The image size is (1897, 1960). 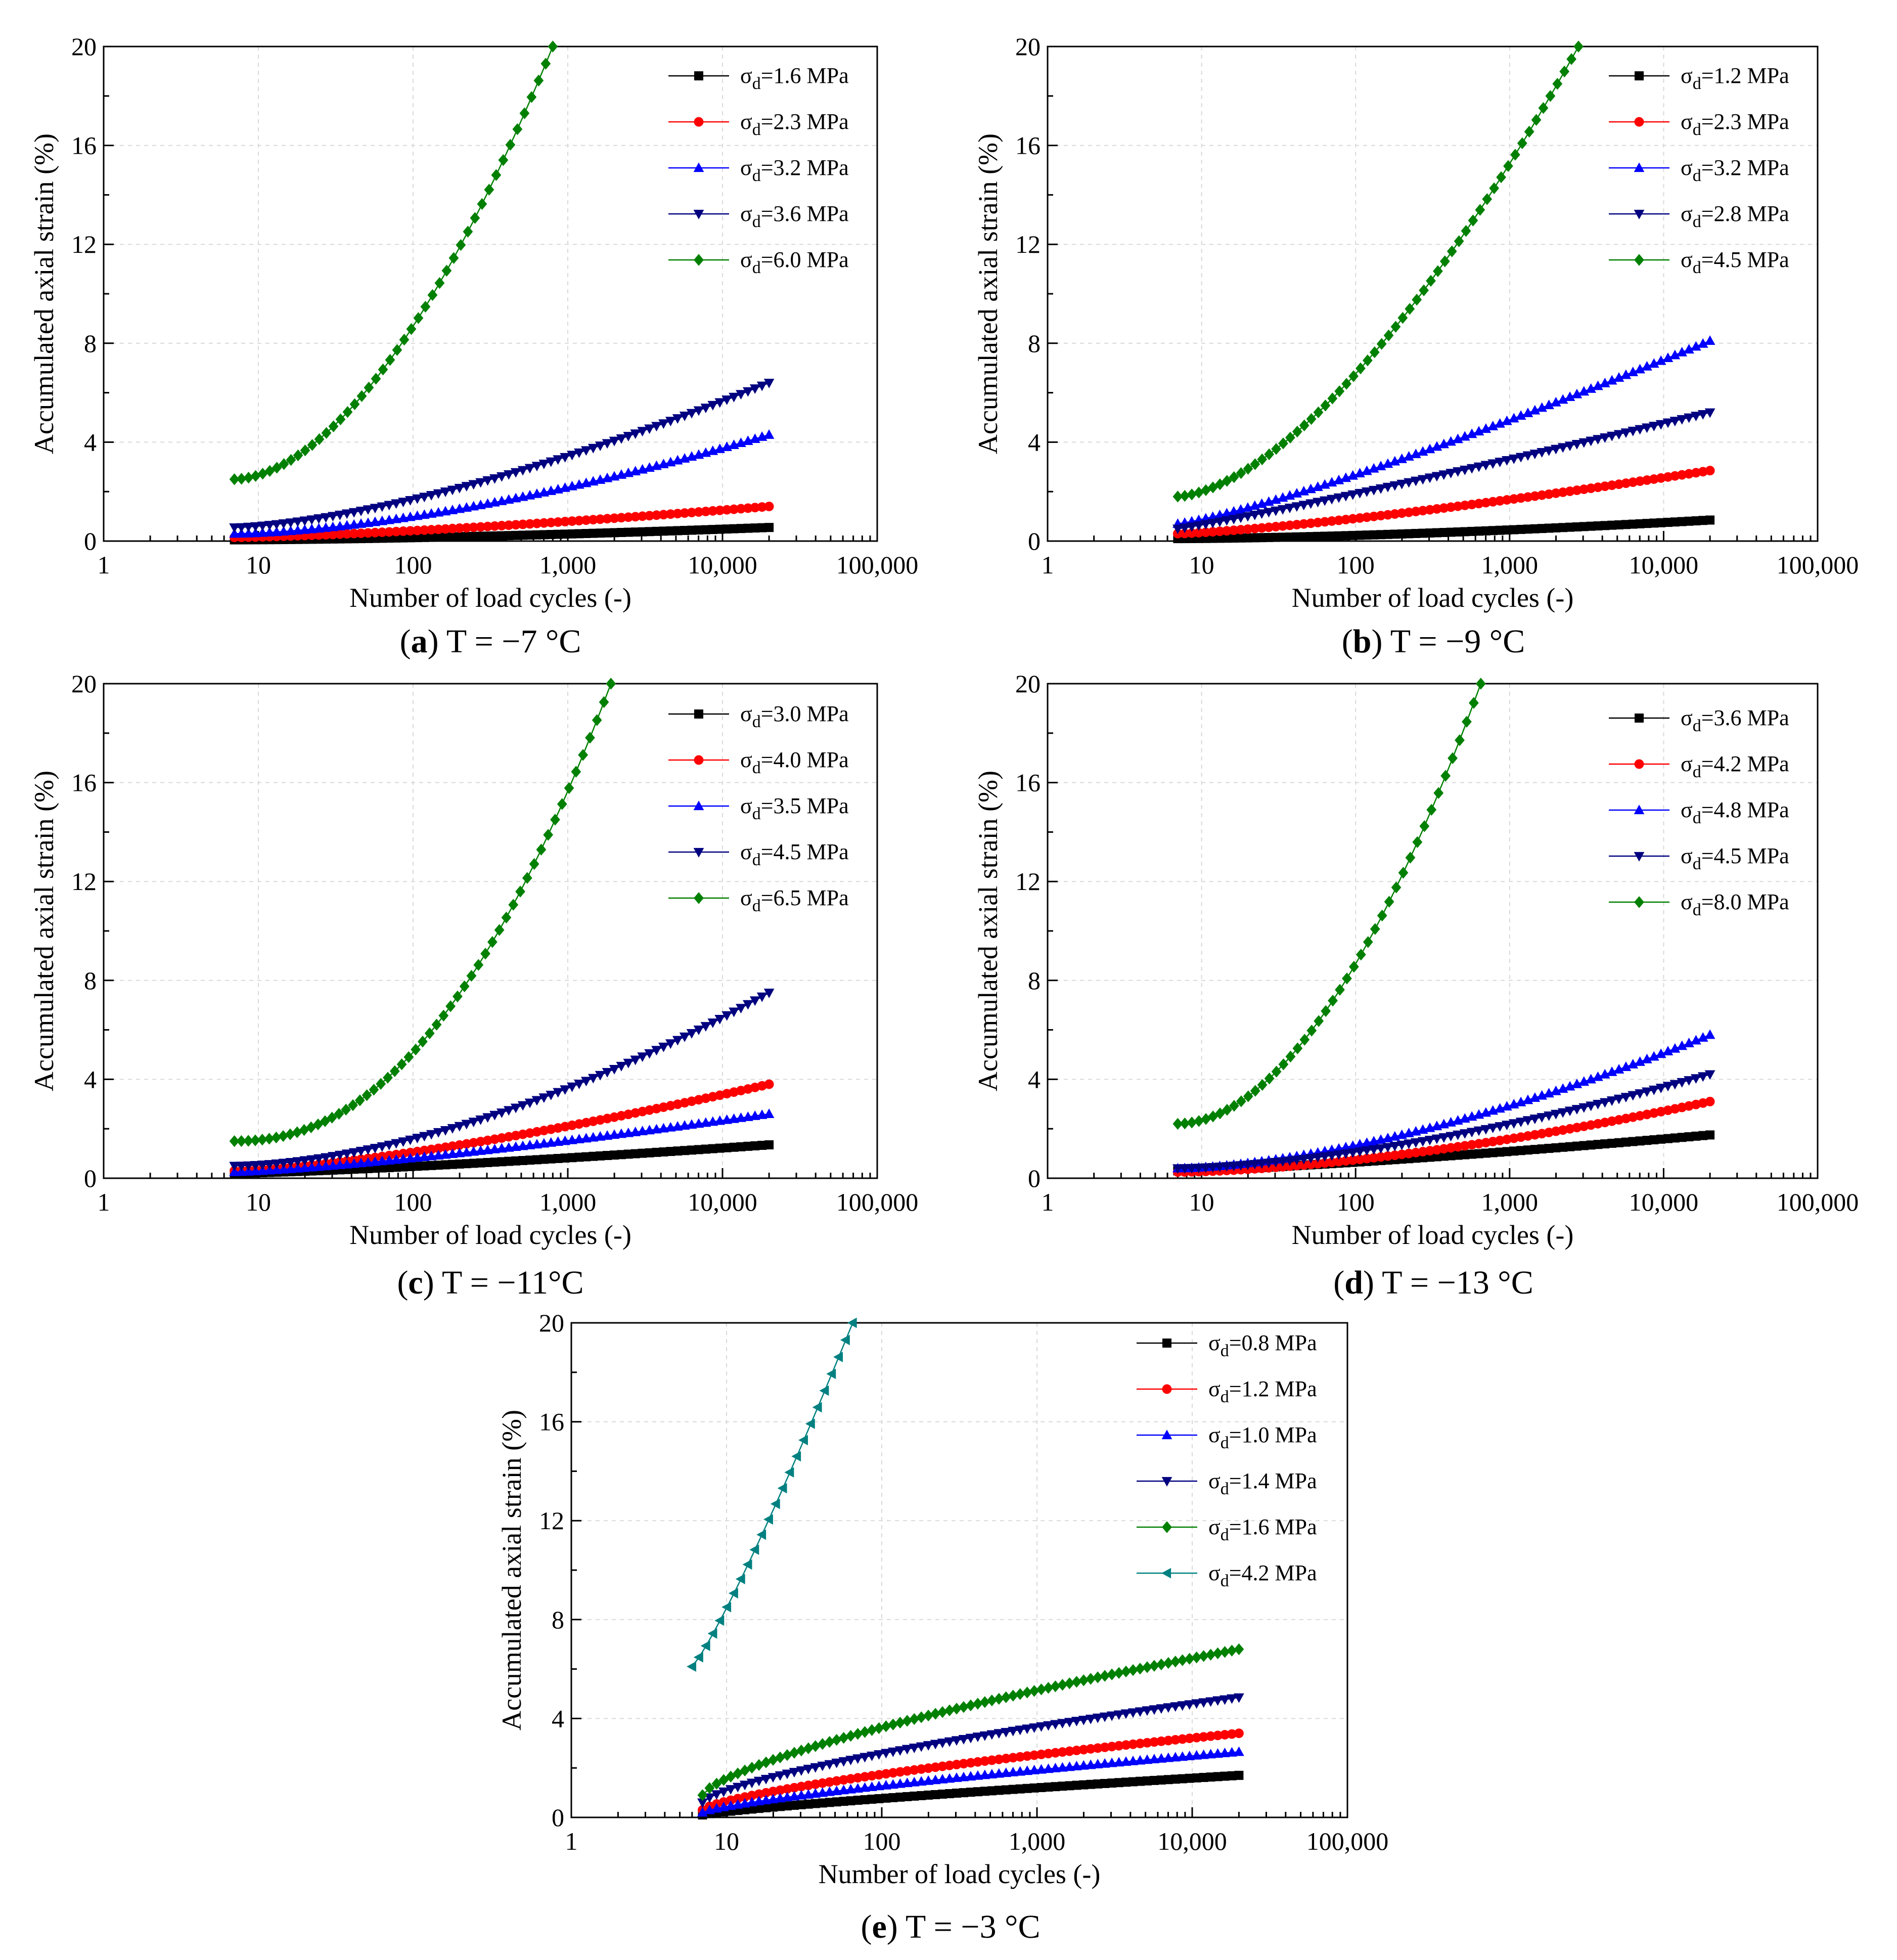 I want to click on legend-marker, so click(x=1166, y=1435).